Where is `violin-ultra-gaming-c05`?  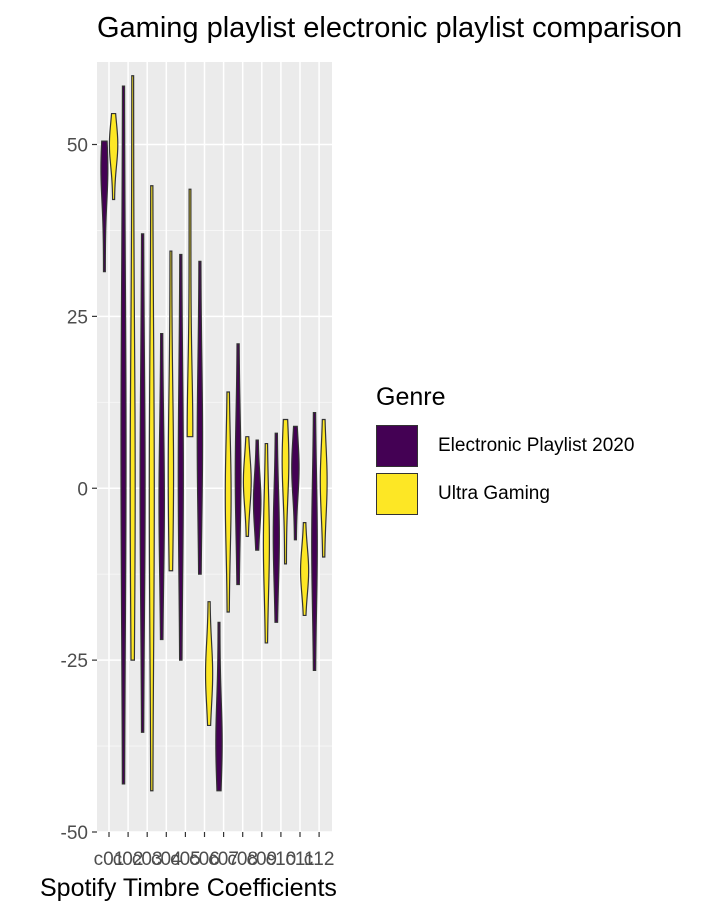 violin-ultra-gaming-c05 is located at coordinates (190, 313).